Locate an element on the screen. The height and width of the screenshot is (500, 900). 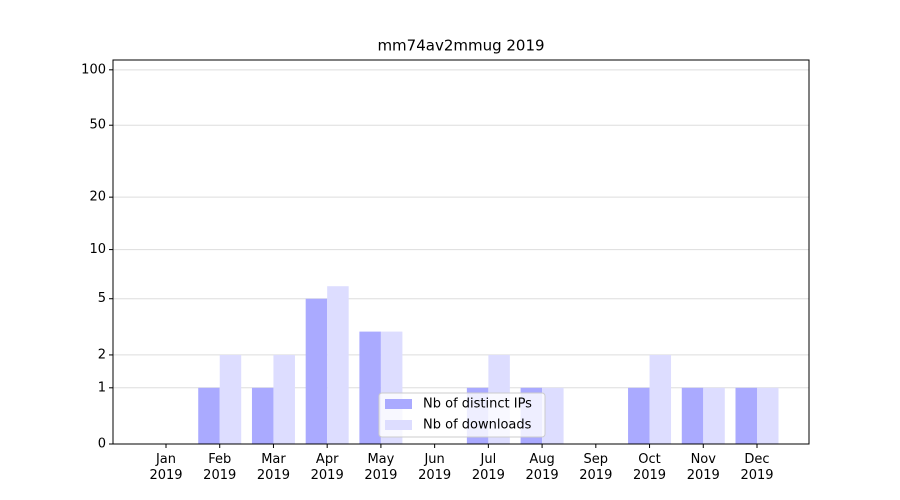
x-tick-label: Nov 2019 is located at coordinates (703, 467).